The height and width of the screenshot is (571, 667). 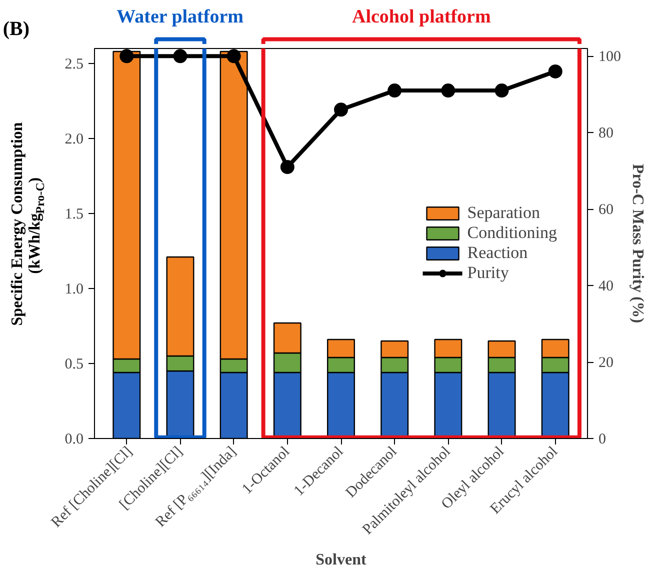 What do you see at coordinates (503, 213) in the screenshot?
I see `legend-label: Separation` at bounding box center [503, 213].